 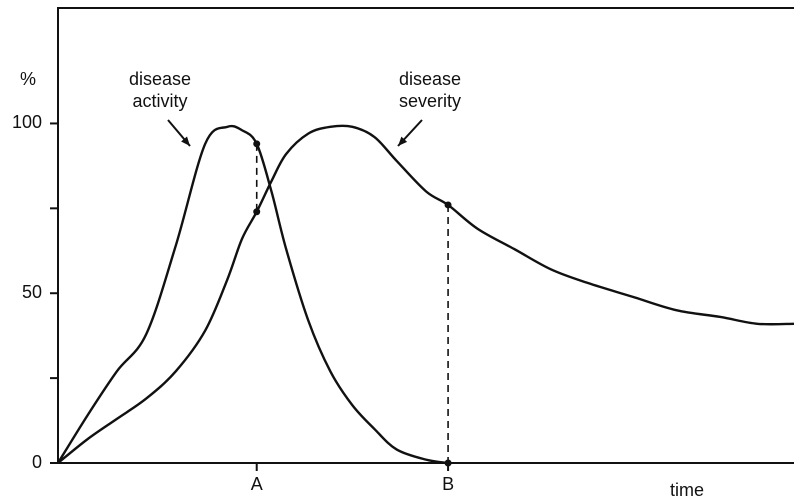 I want to click on y-tick-label: 50, so click(x=32, y=292).